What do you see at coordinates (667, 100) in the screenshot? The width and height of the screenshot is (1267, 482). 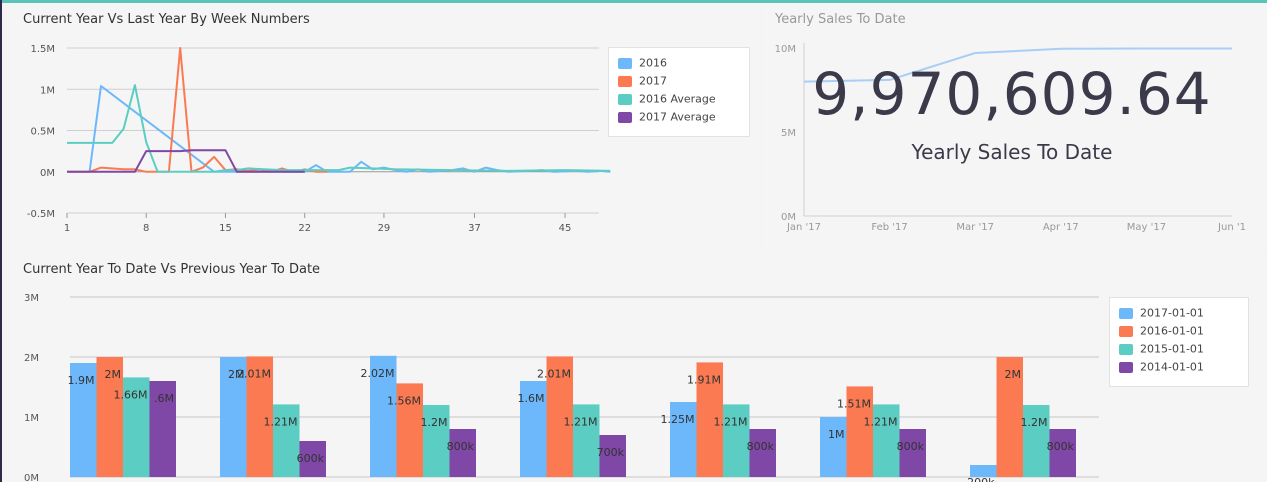 I see `legend-item-2016-average: 2016 Average` at bounding box center [667, 100].